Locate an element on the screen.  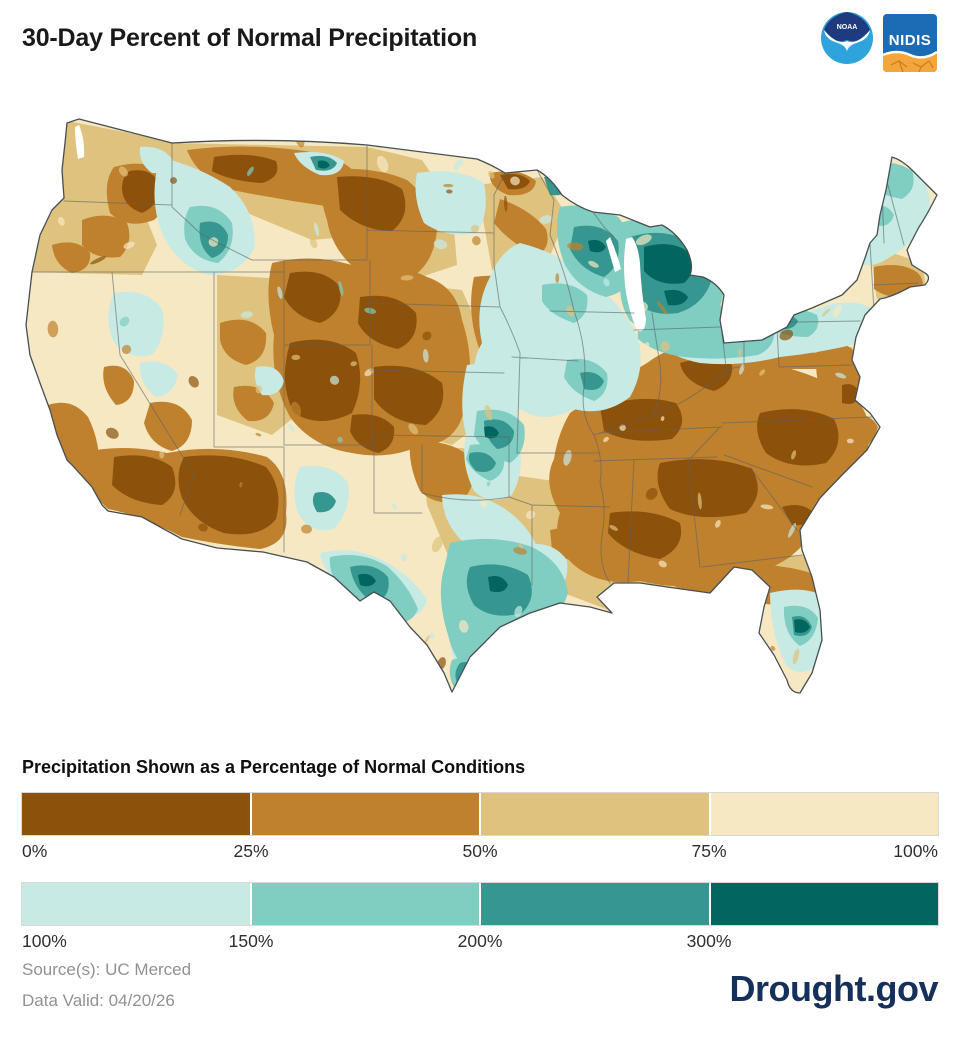
legend-tick-label: 200% is located at coordinates (480, 941).